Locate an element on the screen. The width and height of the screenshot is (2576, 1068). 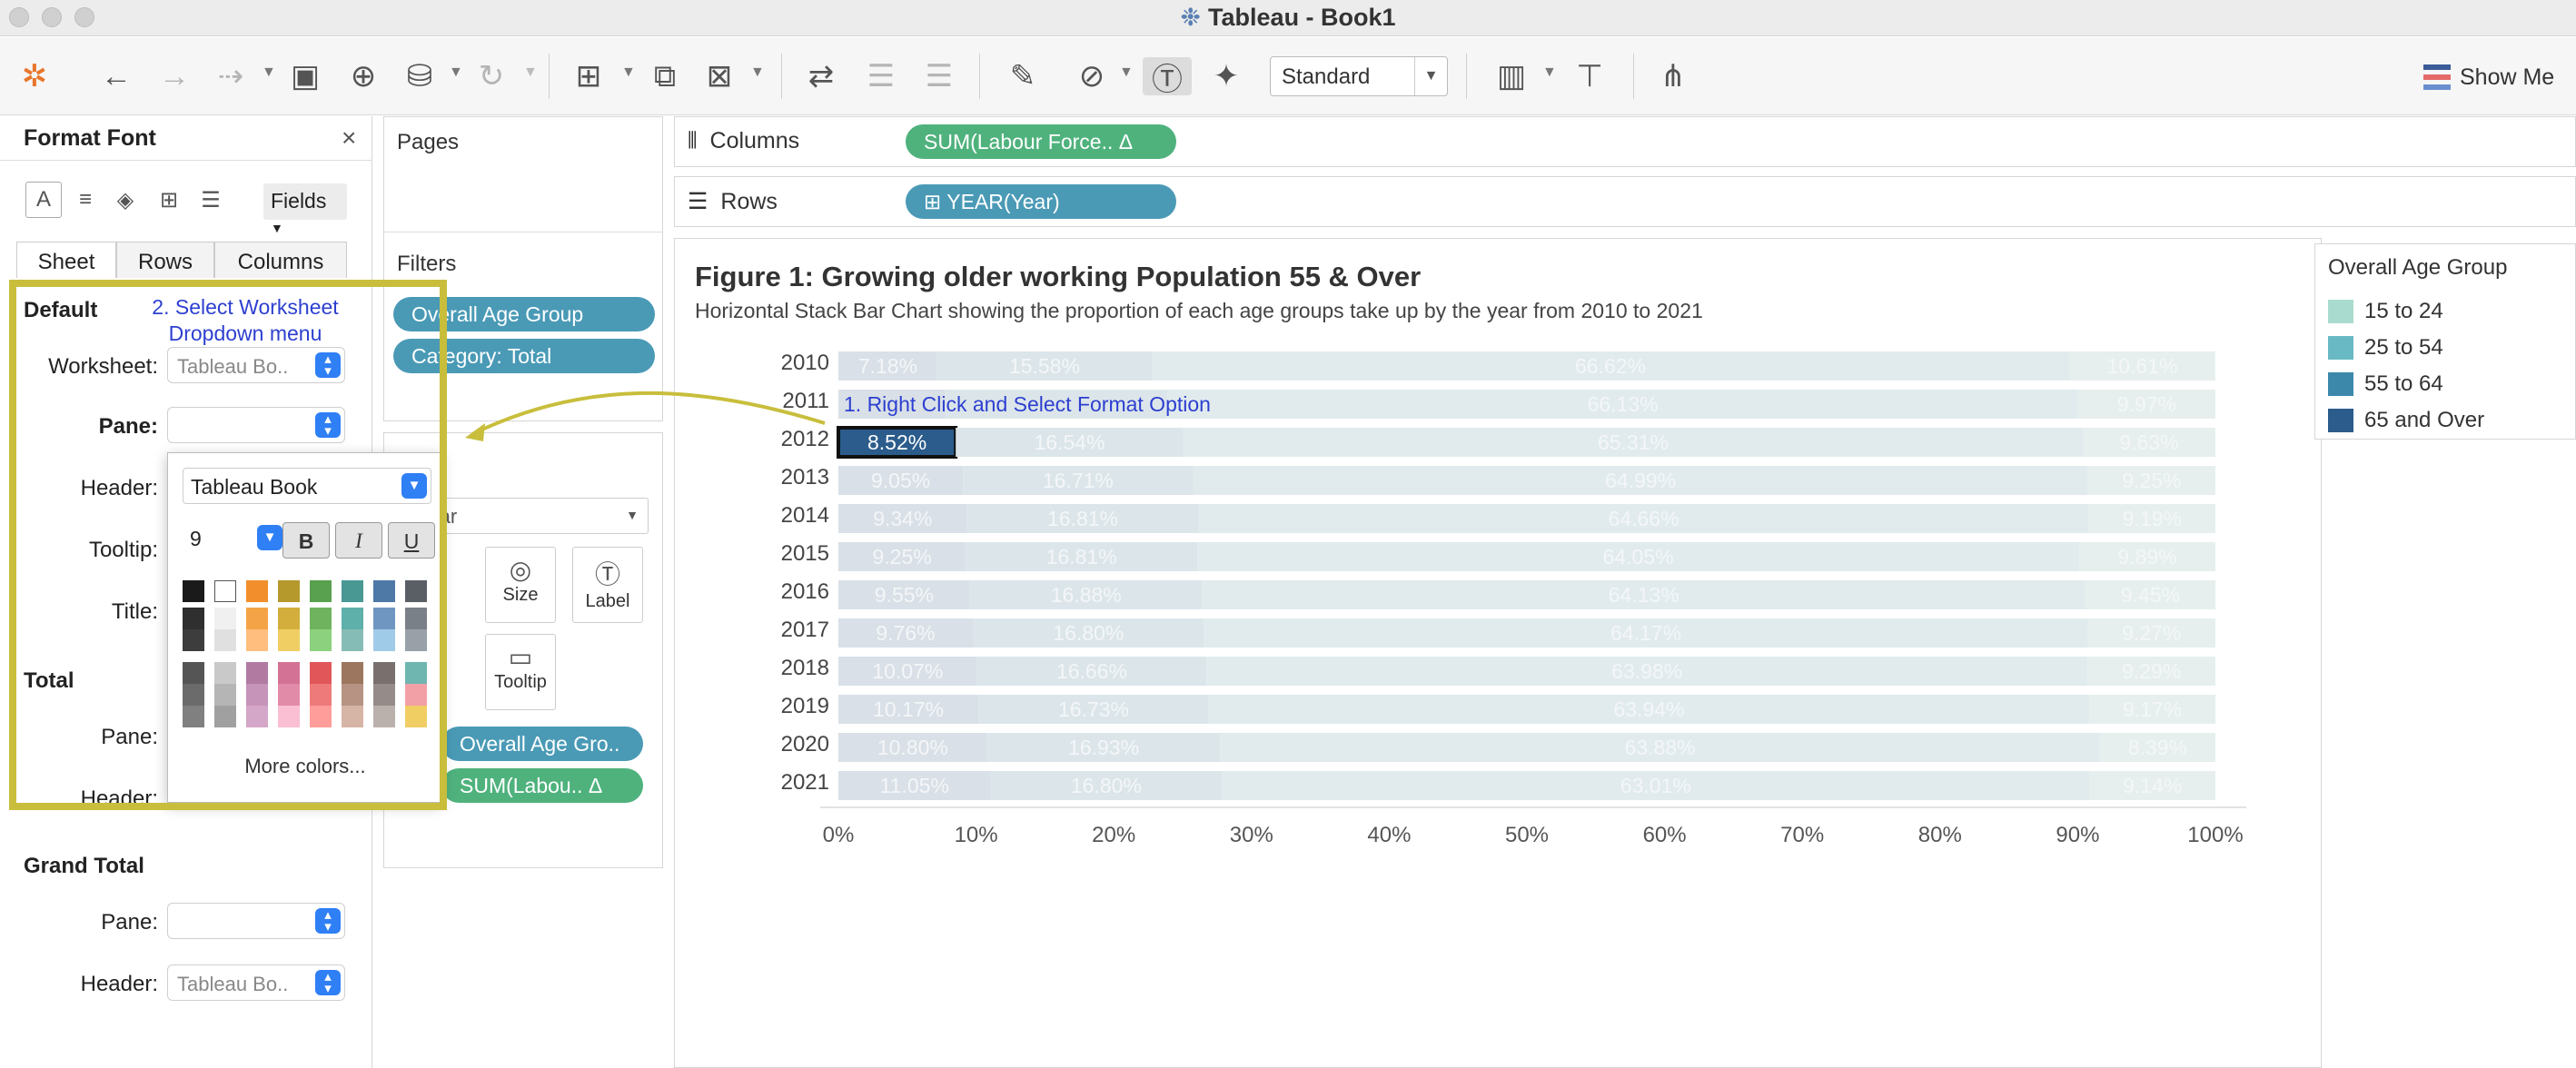
tab-sheet: Sheet is located at coordinates (66, 260).